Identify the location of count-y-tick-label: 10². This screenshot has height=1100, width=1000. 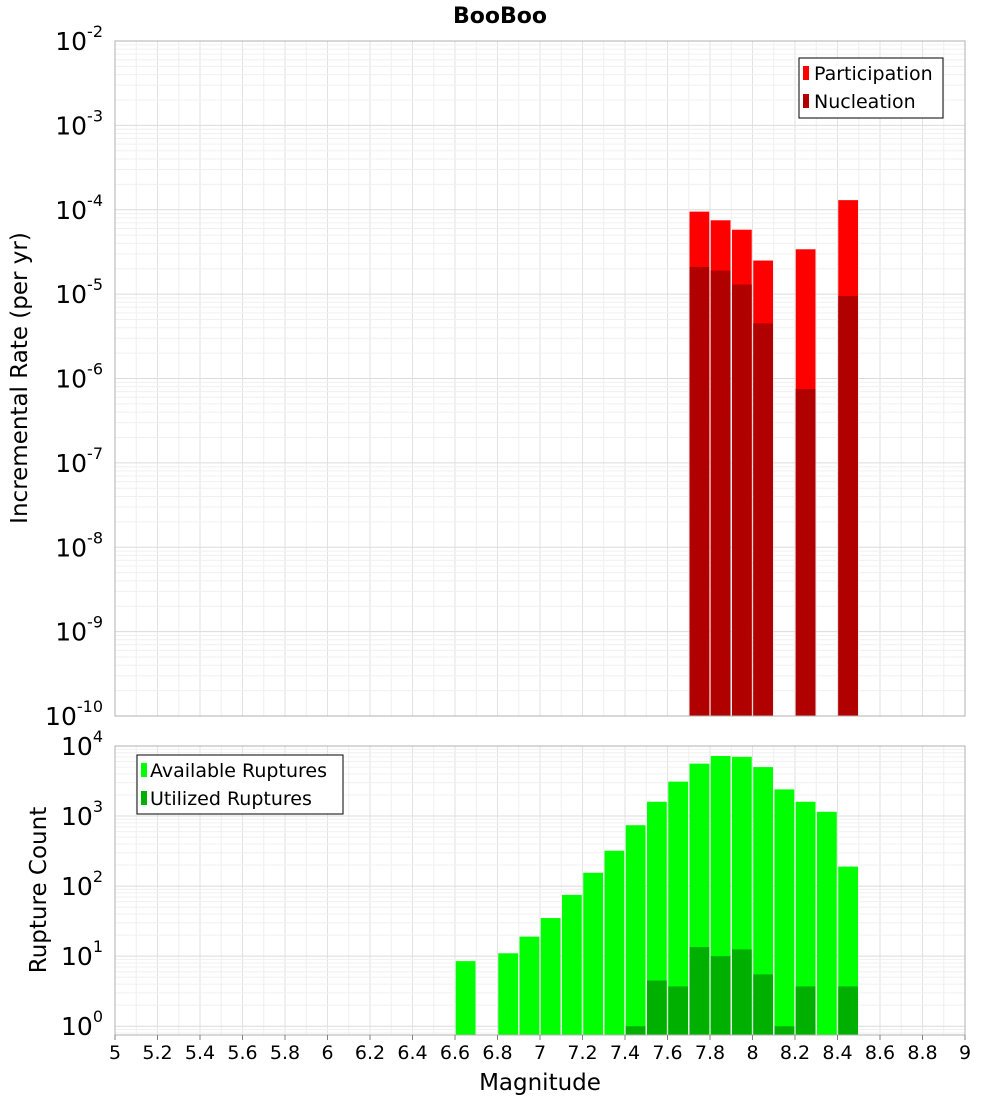
(82, 884).